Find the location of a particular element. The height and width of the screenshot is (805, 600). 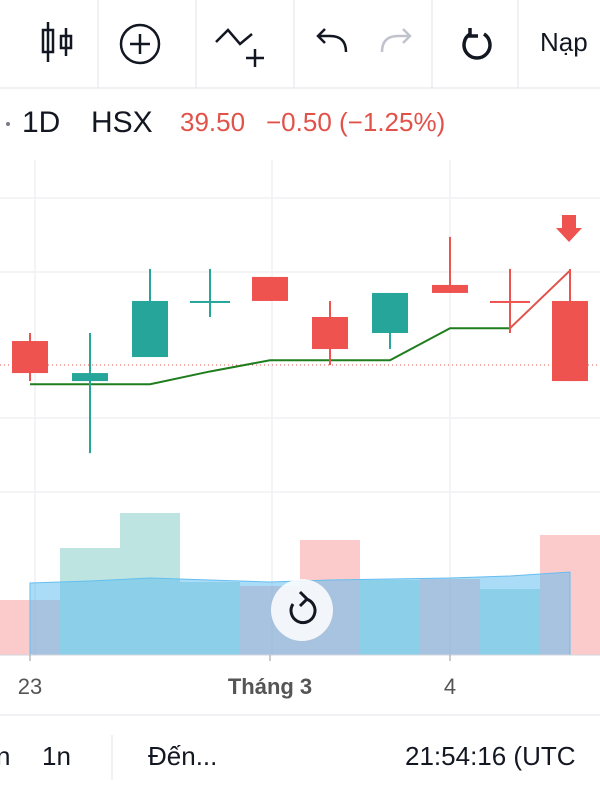

symbol-header: 1D HSX 39.50 −0.50 (−1.25%) is located at coordinates (225, 122).